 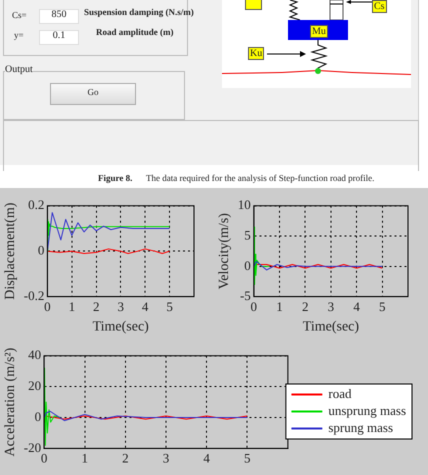 I want to click on text: Suspension damping (N.s/m), so click(x=139, y=12).